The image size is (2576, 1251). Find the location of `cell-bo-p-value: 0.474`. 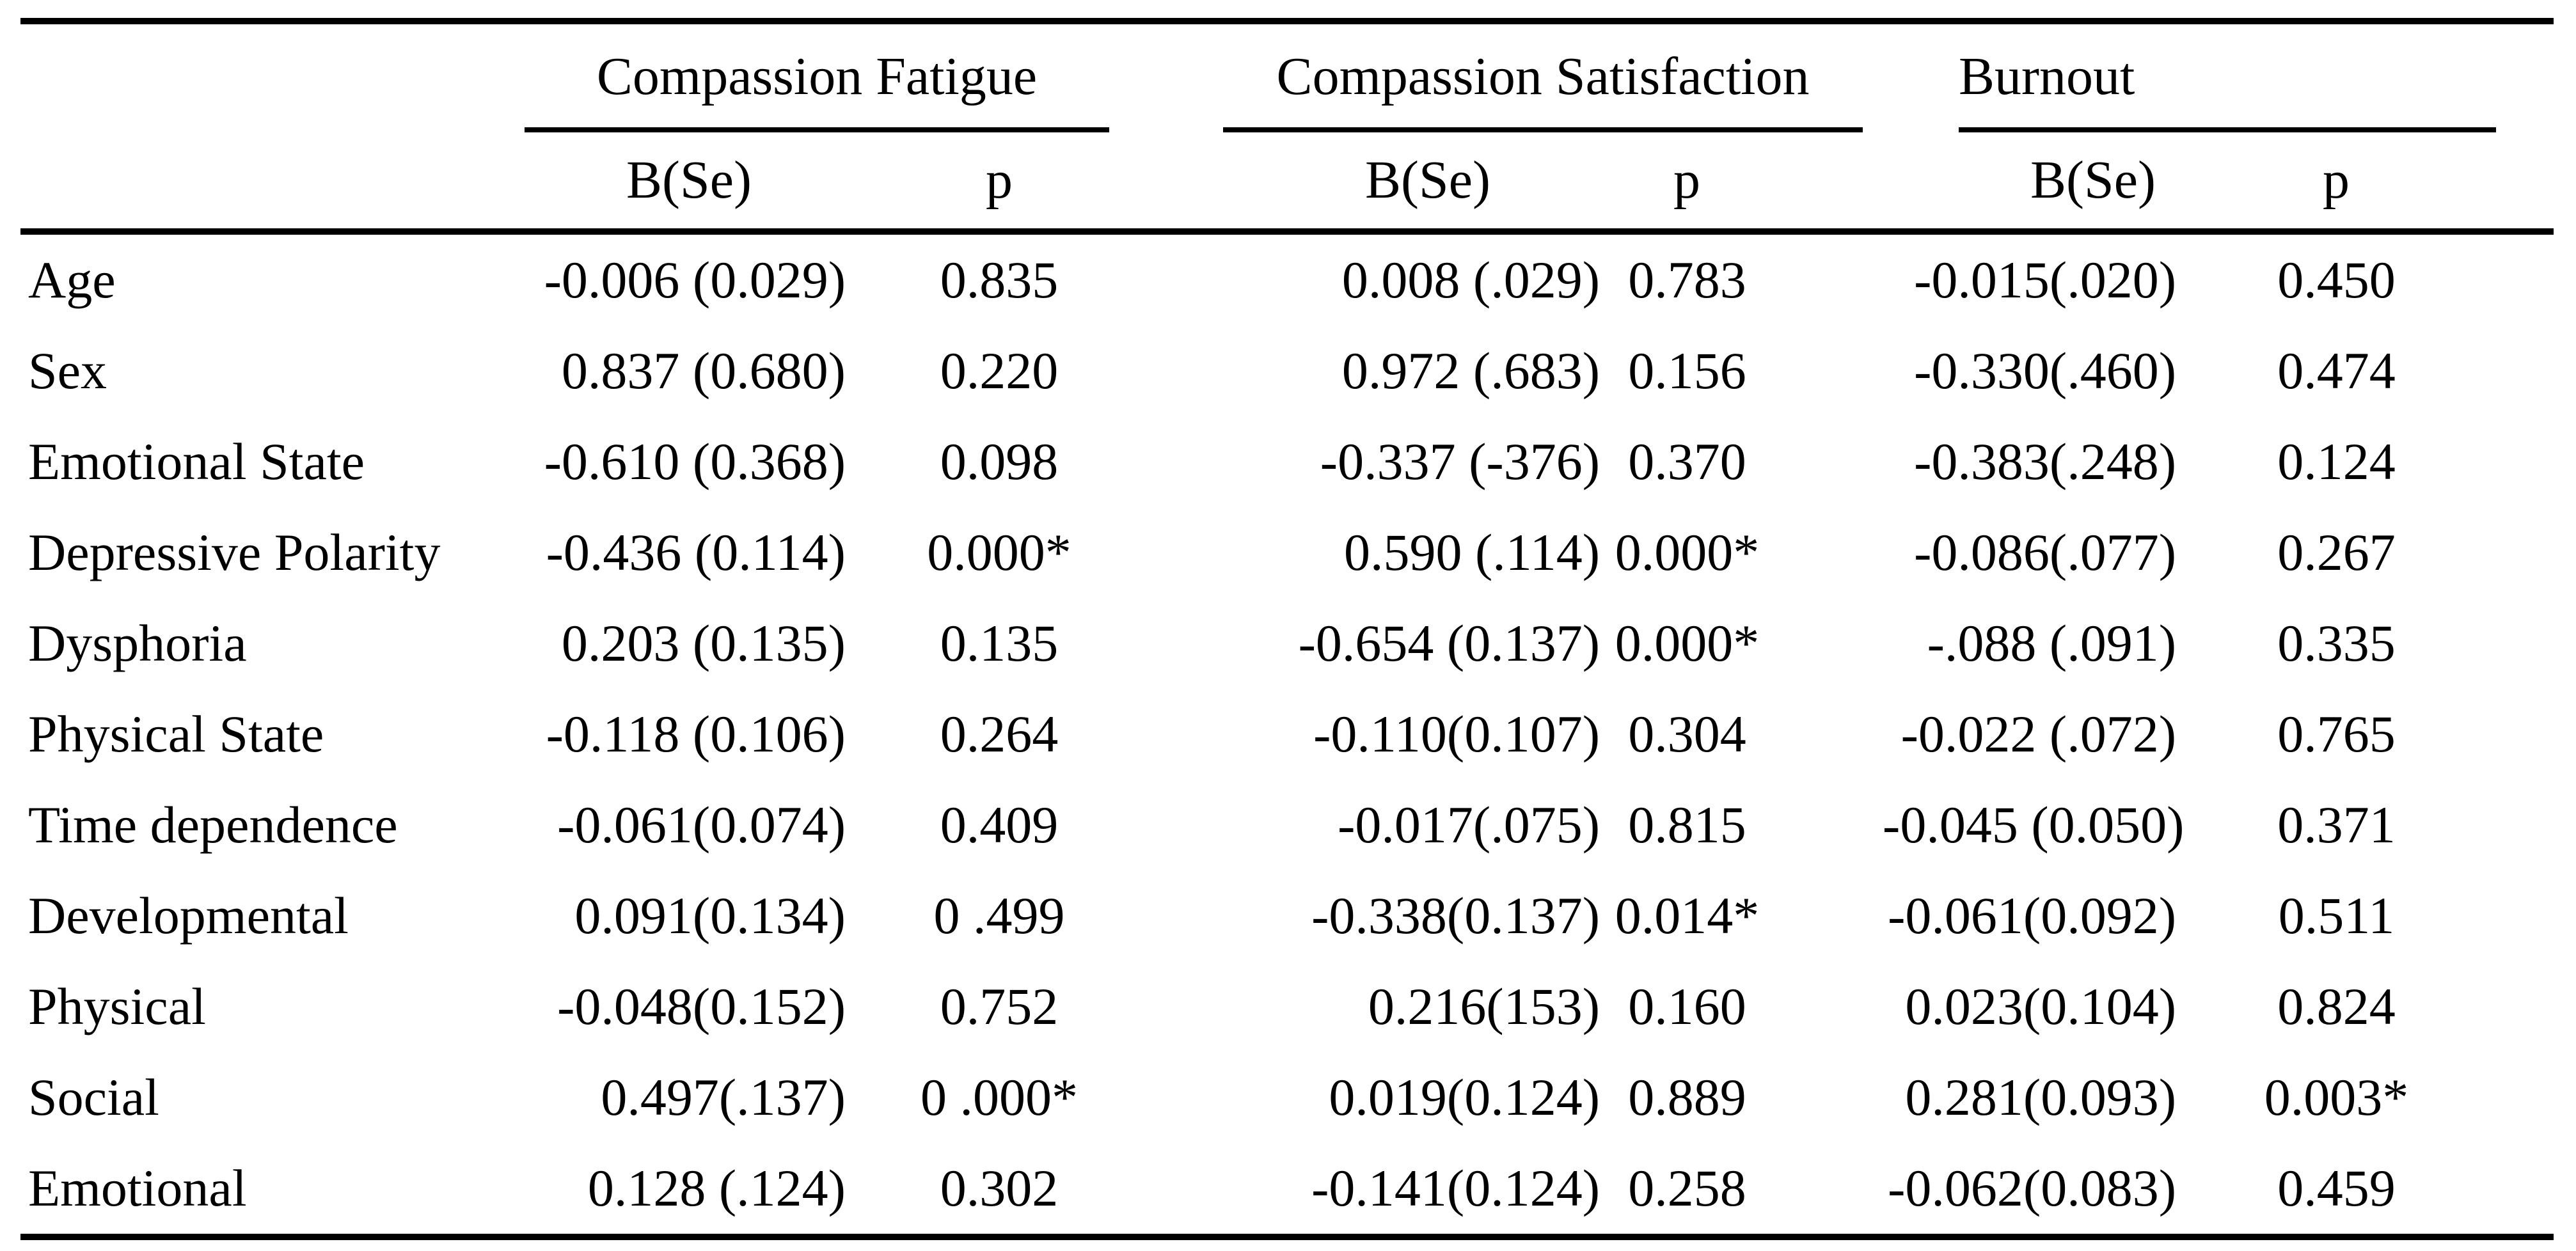

cell-bo-p-value: 0.474 is located at coordinates (2336, 370).